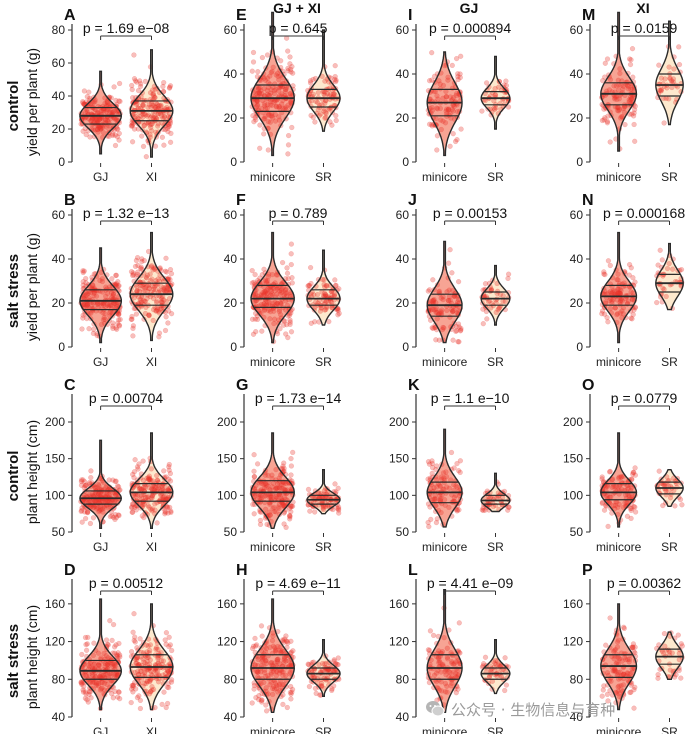 Image resolution: width=693 pixels, height=734 pixels. What do you see at coordinates (59, 532) in the screenshot?
I see `y-tick-label: 50` at bounding box center [59, 532].